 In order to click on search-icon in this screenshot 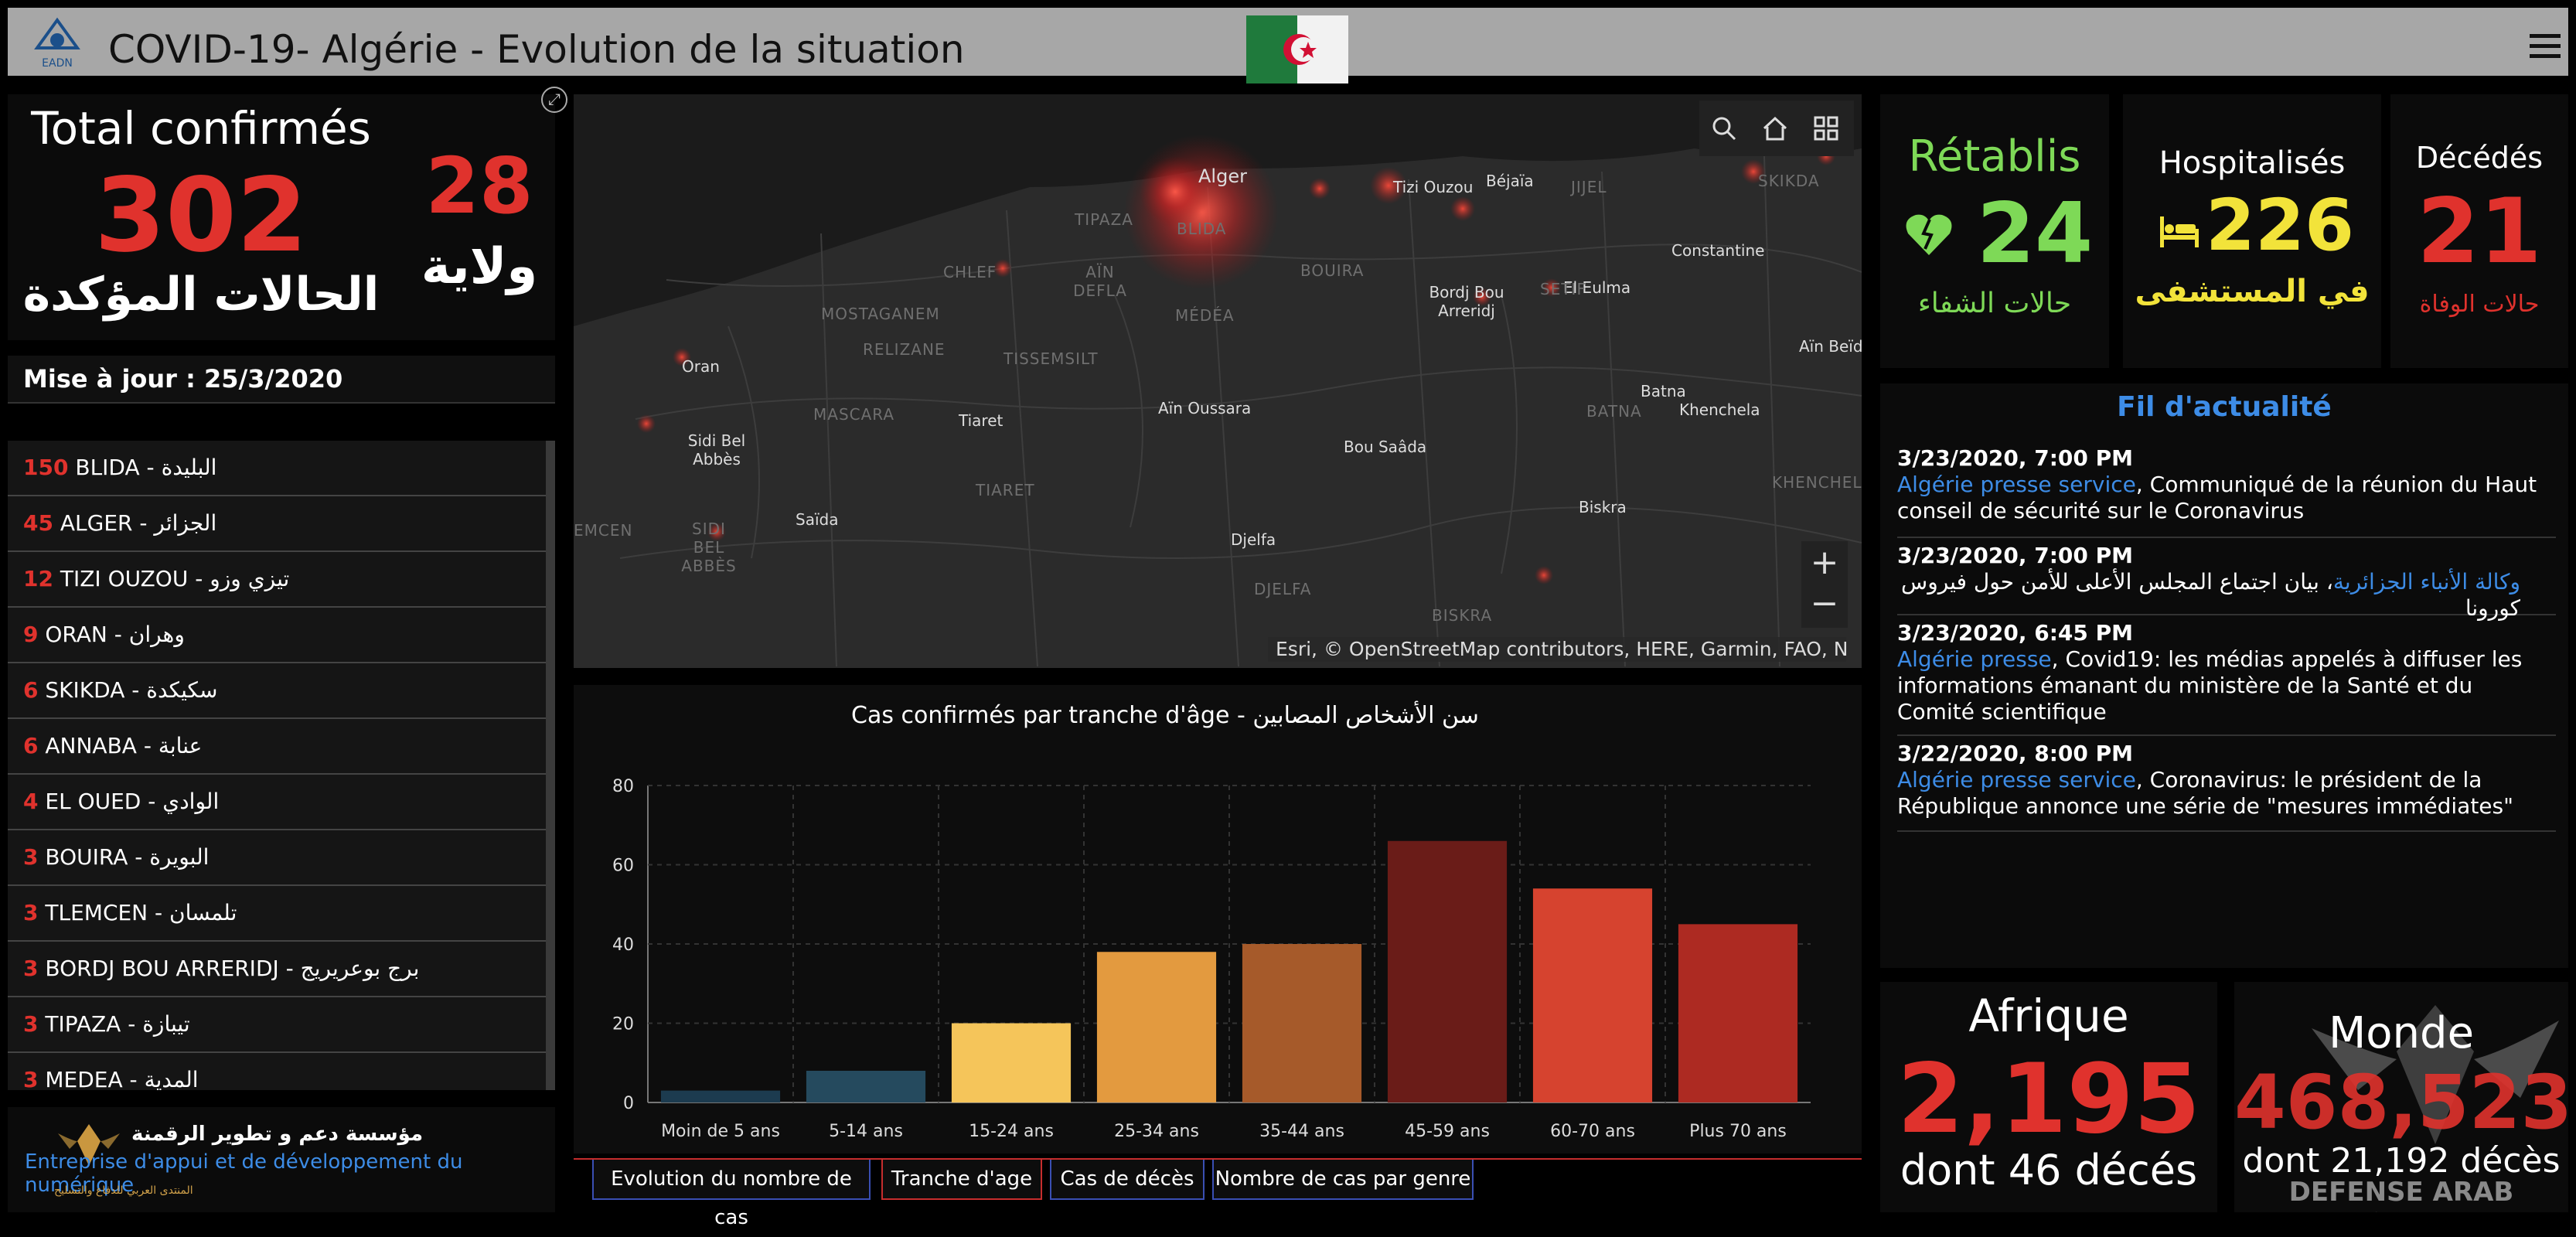, I will do `click(1724, 128)`.